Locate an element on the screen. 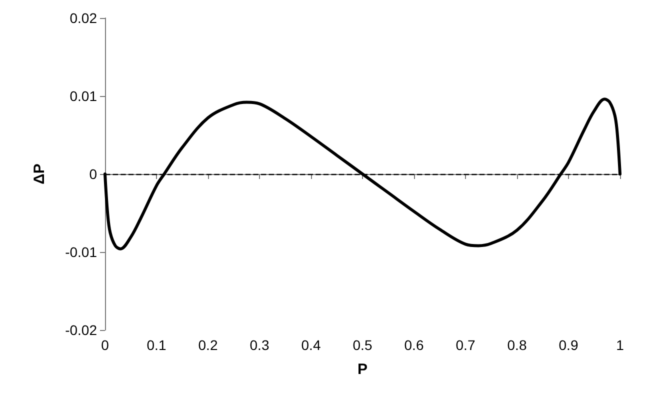 This screenshot has height=394, width=661. y-tick-label: 0 is located at coordinates (93, 174).